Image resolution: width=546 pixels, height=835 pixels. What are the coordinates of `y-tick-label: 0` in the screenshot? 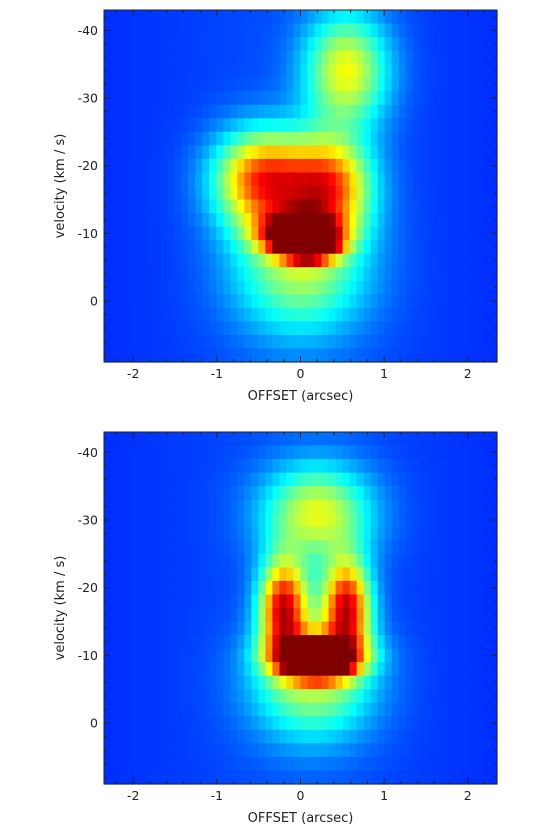 It's located at (94, 723).